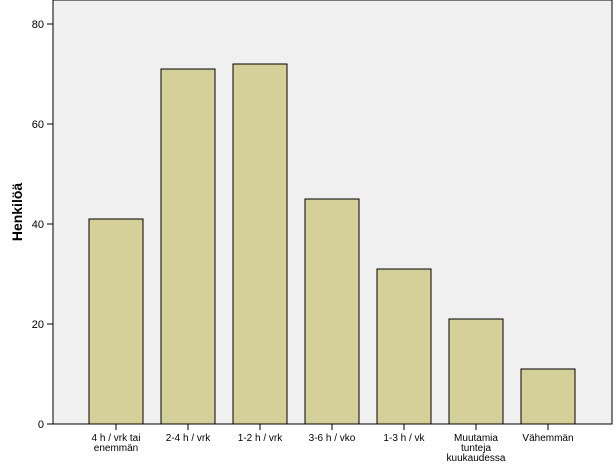 The width and height of the screenshot is (616, 471). I want to click on x-tick-label-line: tunteja, so click(476, 448).